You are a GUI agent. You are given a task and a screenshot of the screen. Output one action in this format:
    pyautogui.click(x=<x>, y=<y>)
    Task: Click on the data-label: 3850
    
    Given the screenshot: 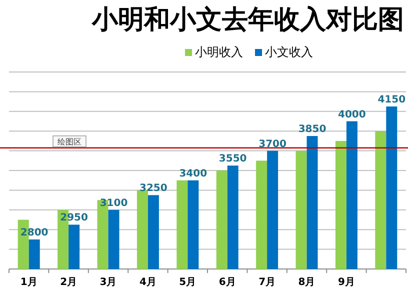 What is the action you would take?
    pyautogui.click(x=312, y=130)
    